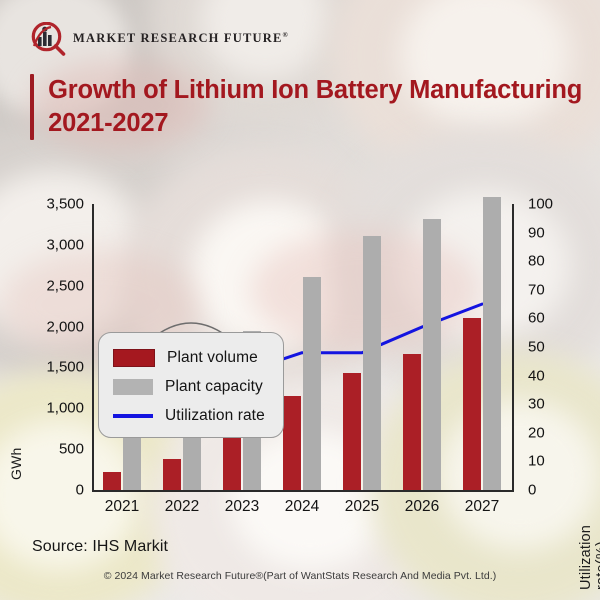  I want to click on y-tick-right: 60, so click(536, 318).